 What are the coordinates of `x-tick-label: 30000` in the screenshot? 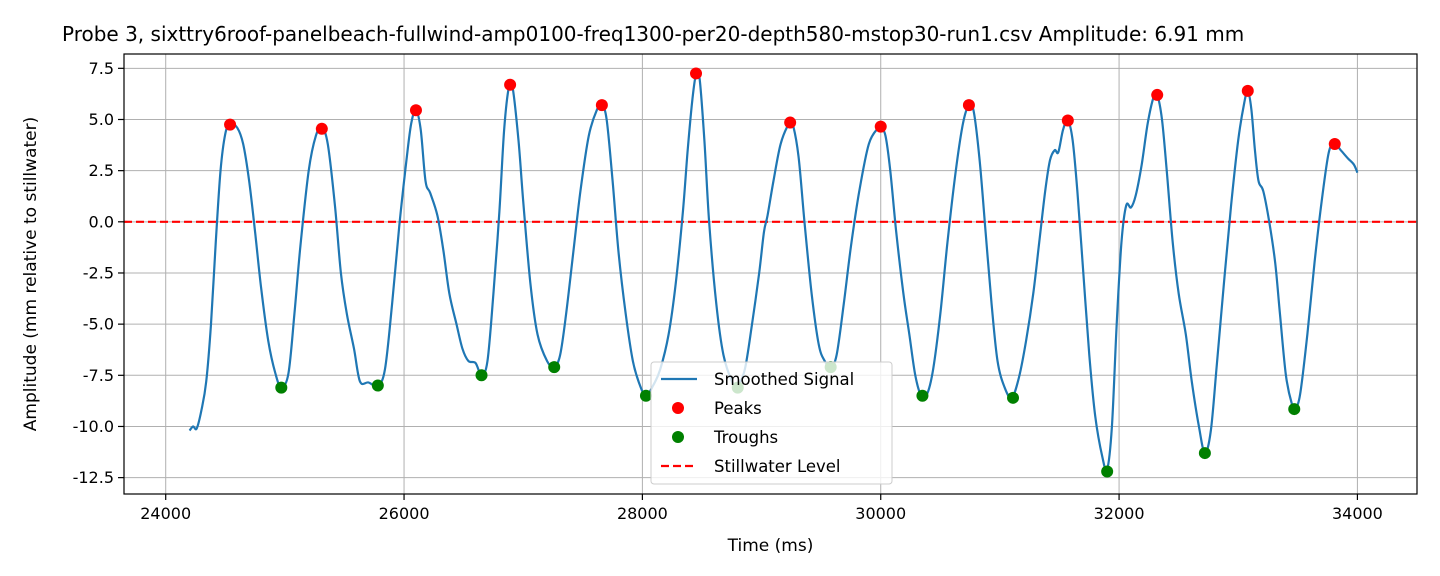 It's located at (880, 513).